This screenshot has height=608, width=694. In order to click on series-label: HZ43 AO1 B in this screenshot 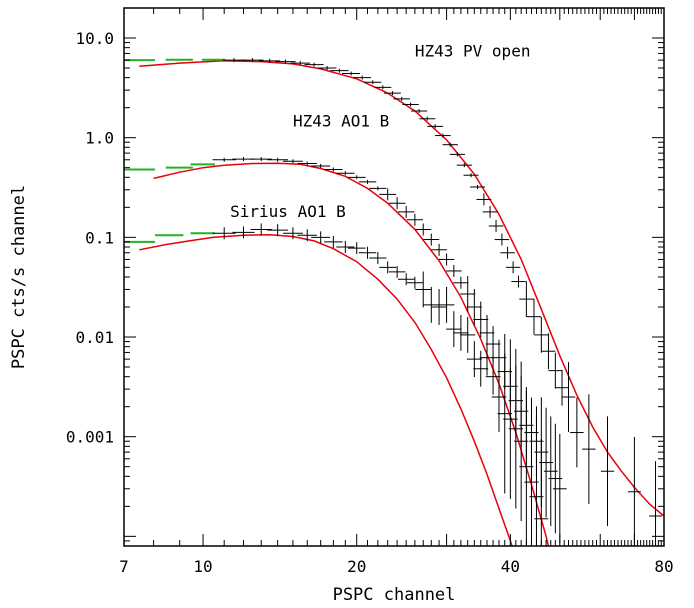, I will do `click(341, 120)`.